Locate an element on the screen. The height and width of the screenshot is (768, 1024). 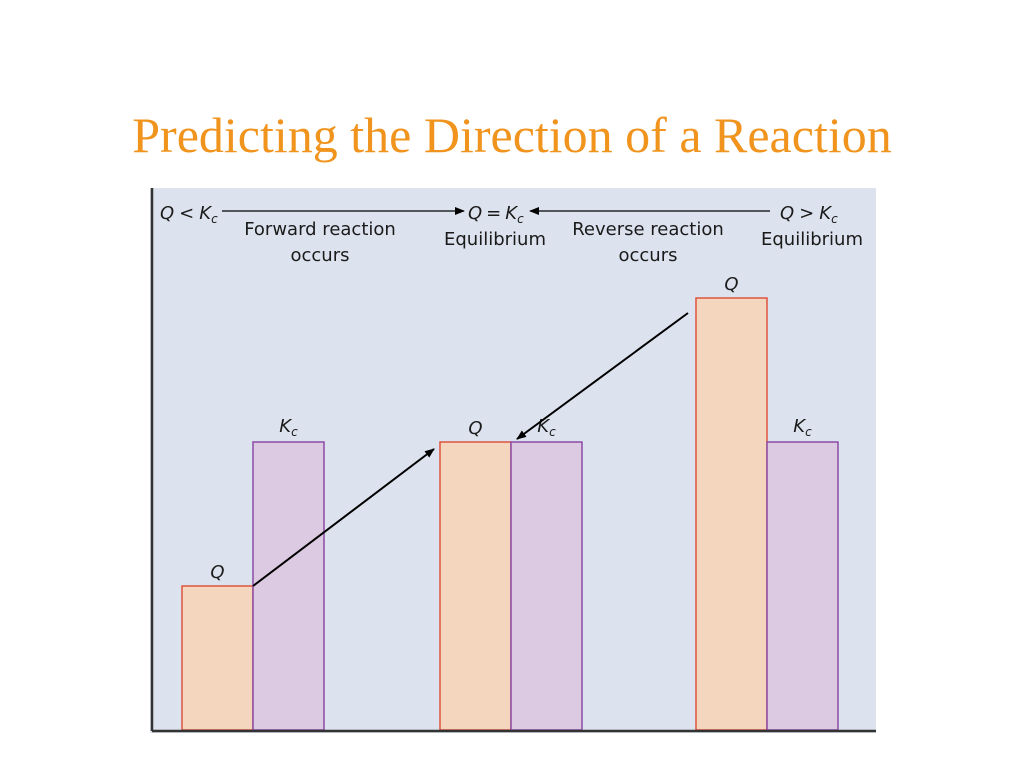
bar-label-q-forward: Q is located at coordinates (217, 572).